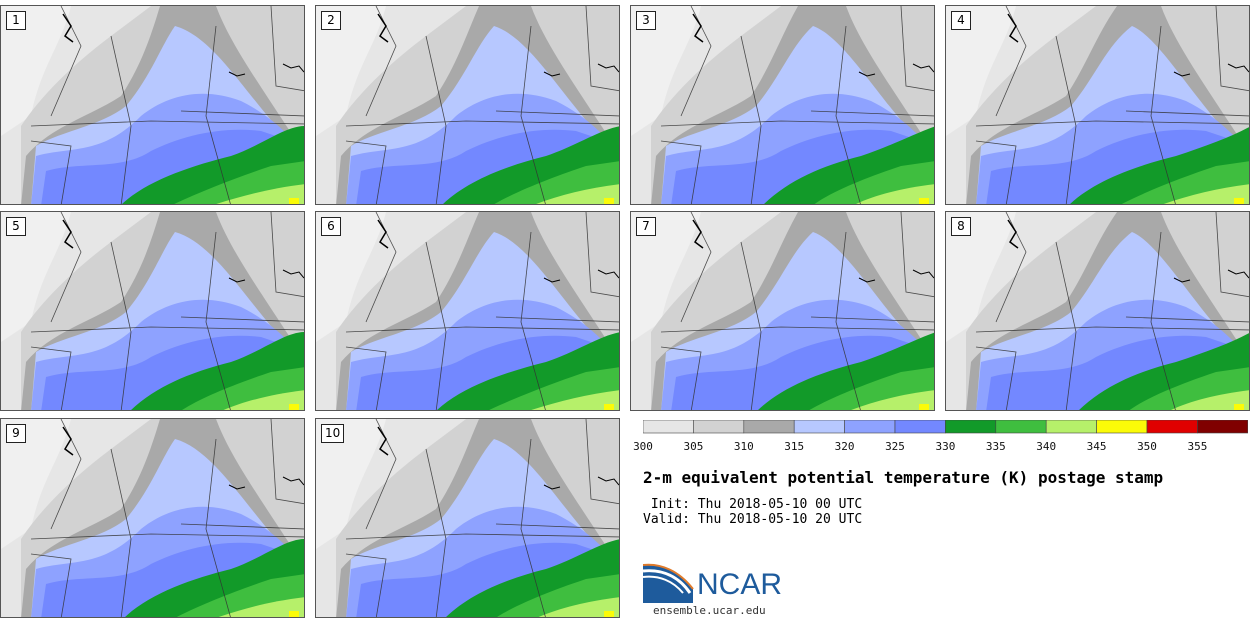 The width and height of the screenshot is (1260, 619). Describe the element at coordinates (16, 20) in the screenshot. I see `member-number: 1` at that location.